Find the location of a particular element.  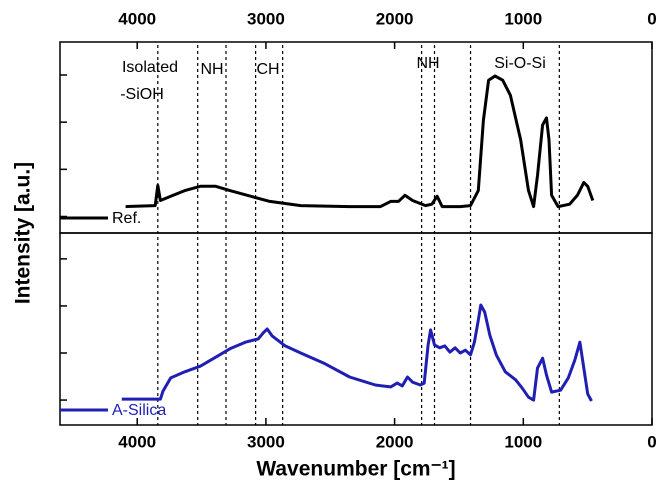

legend-label: A-Silica is located at coordinates (139, 410).